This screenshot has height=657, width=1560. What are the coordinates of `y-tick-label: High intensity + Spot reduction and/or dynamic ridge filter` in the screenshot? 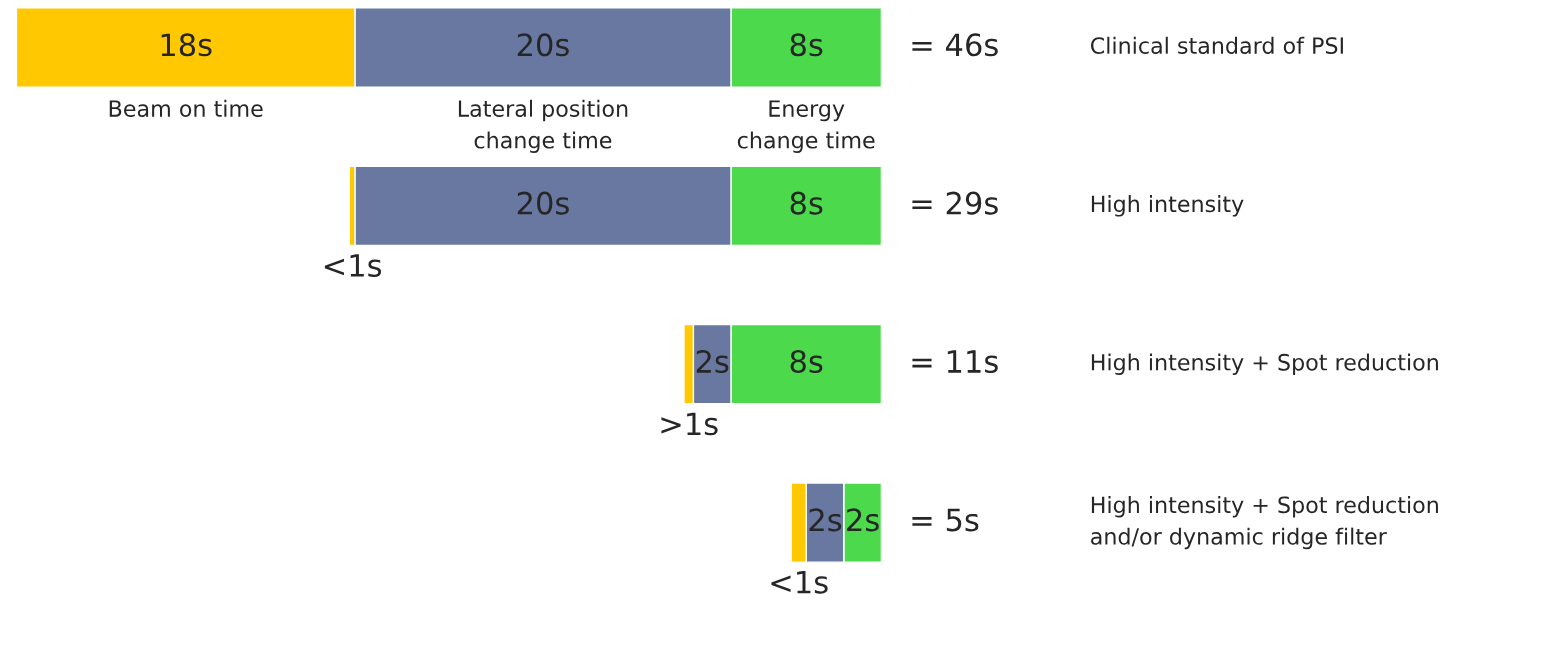 It's located at (1264, 523).